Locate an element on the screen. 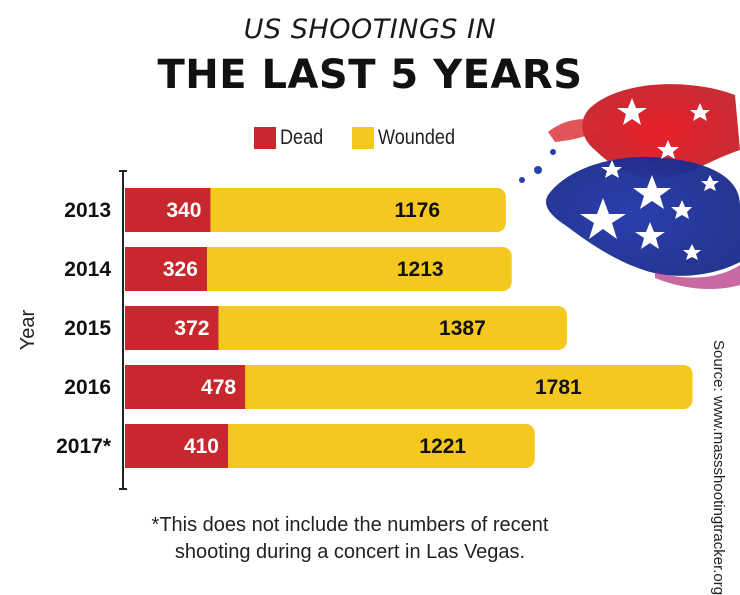  footnote-line2: shooting during a concert in Las Vegas. is located at coordinates (350, 552).